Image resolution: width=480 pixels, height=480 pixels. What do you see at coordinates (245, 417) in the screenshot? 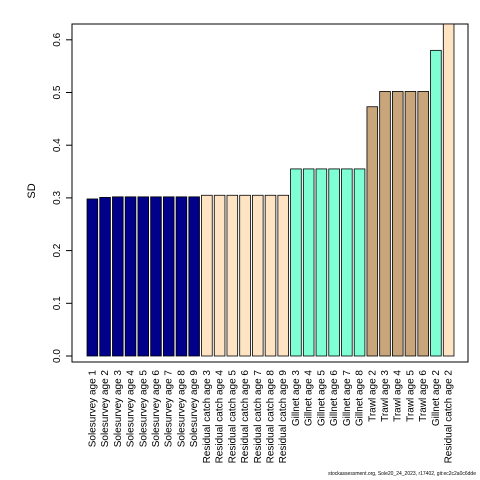
I see `x-tick-label-13: Residual catch age 6` at bounding box center [245, 417].